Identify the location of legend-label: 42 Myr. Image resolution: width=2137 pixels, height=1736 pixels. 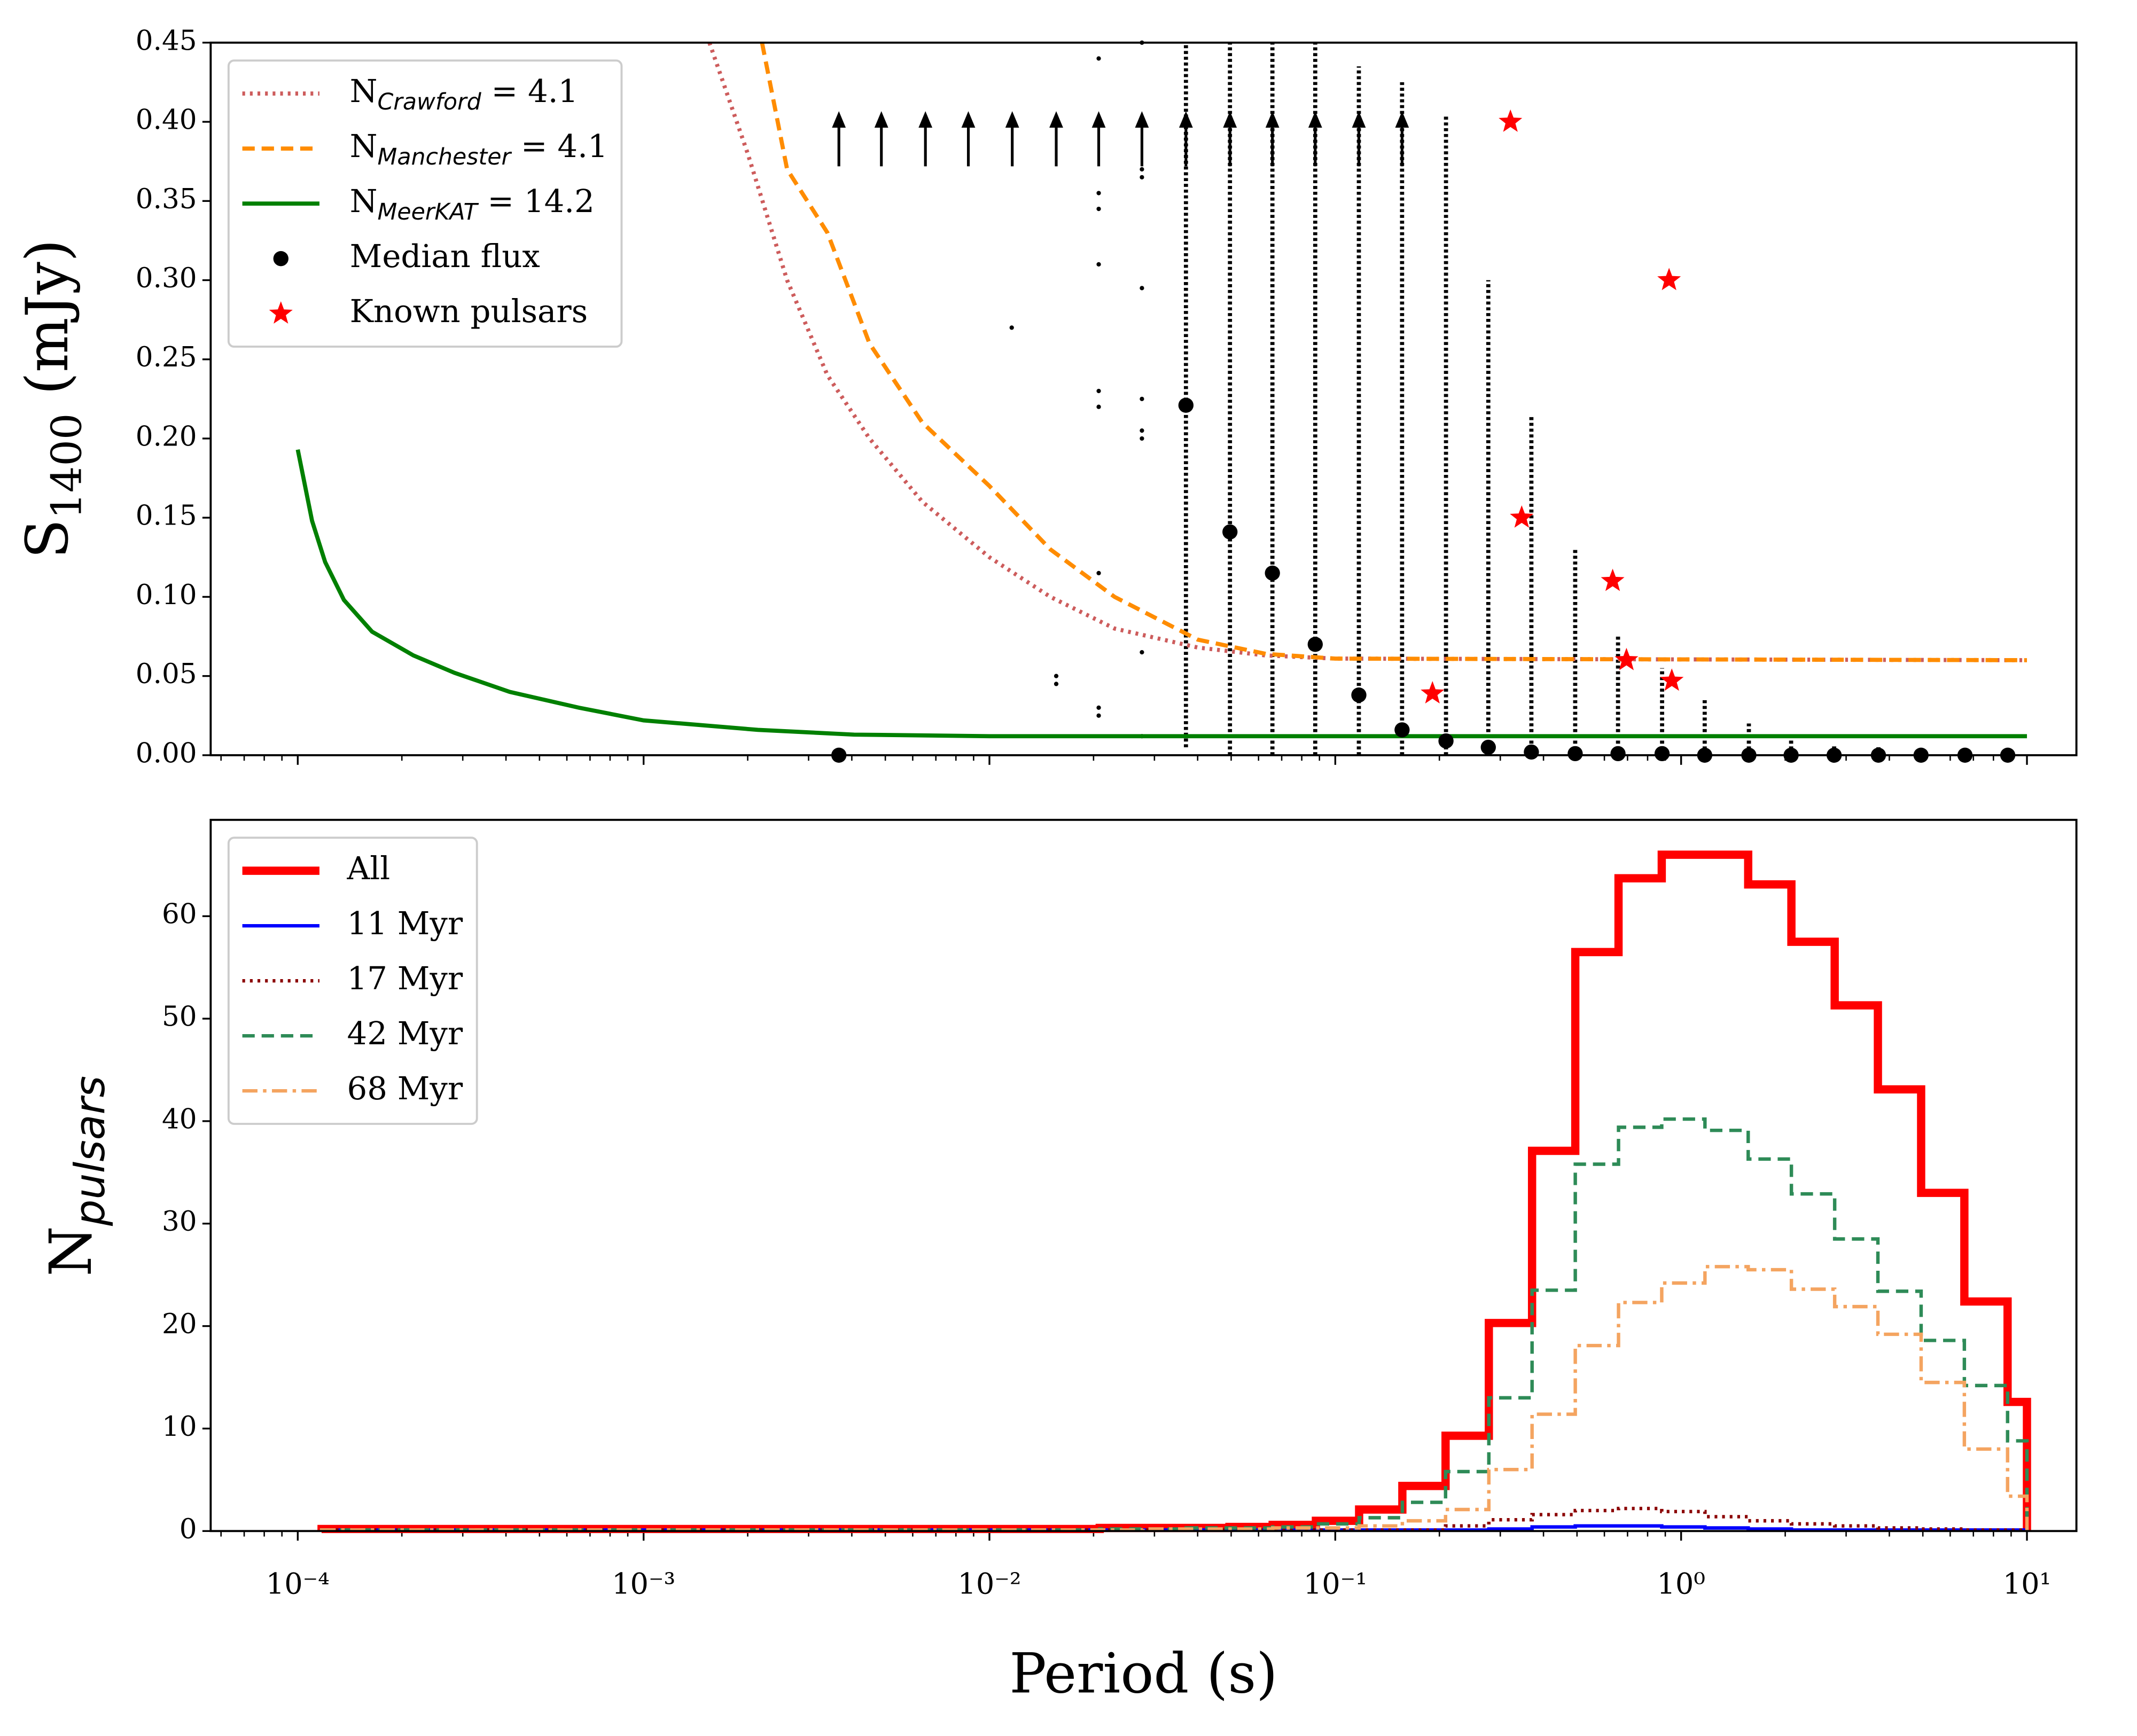
(405, 1034).